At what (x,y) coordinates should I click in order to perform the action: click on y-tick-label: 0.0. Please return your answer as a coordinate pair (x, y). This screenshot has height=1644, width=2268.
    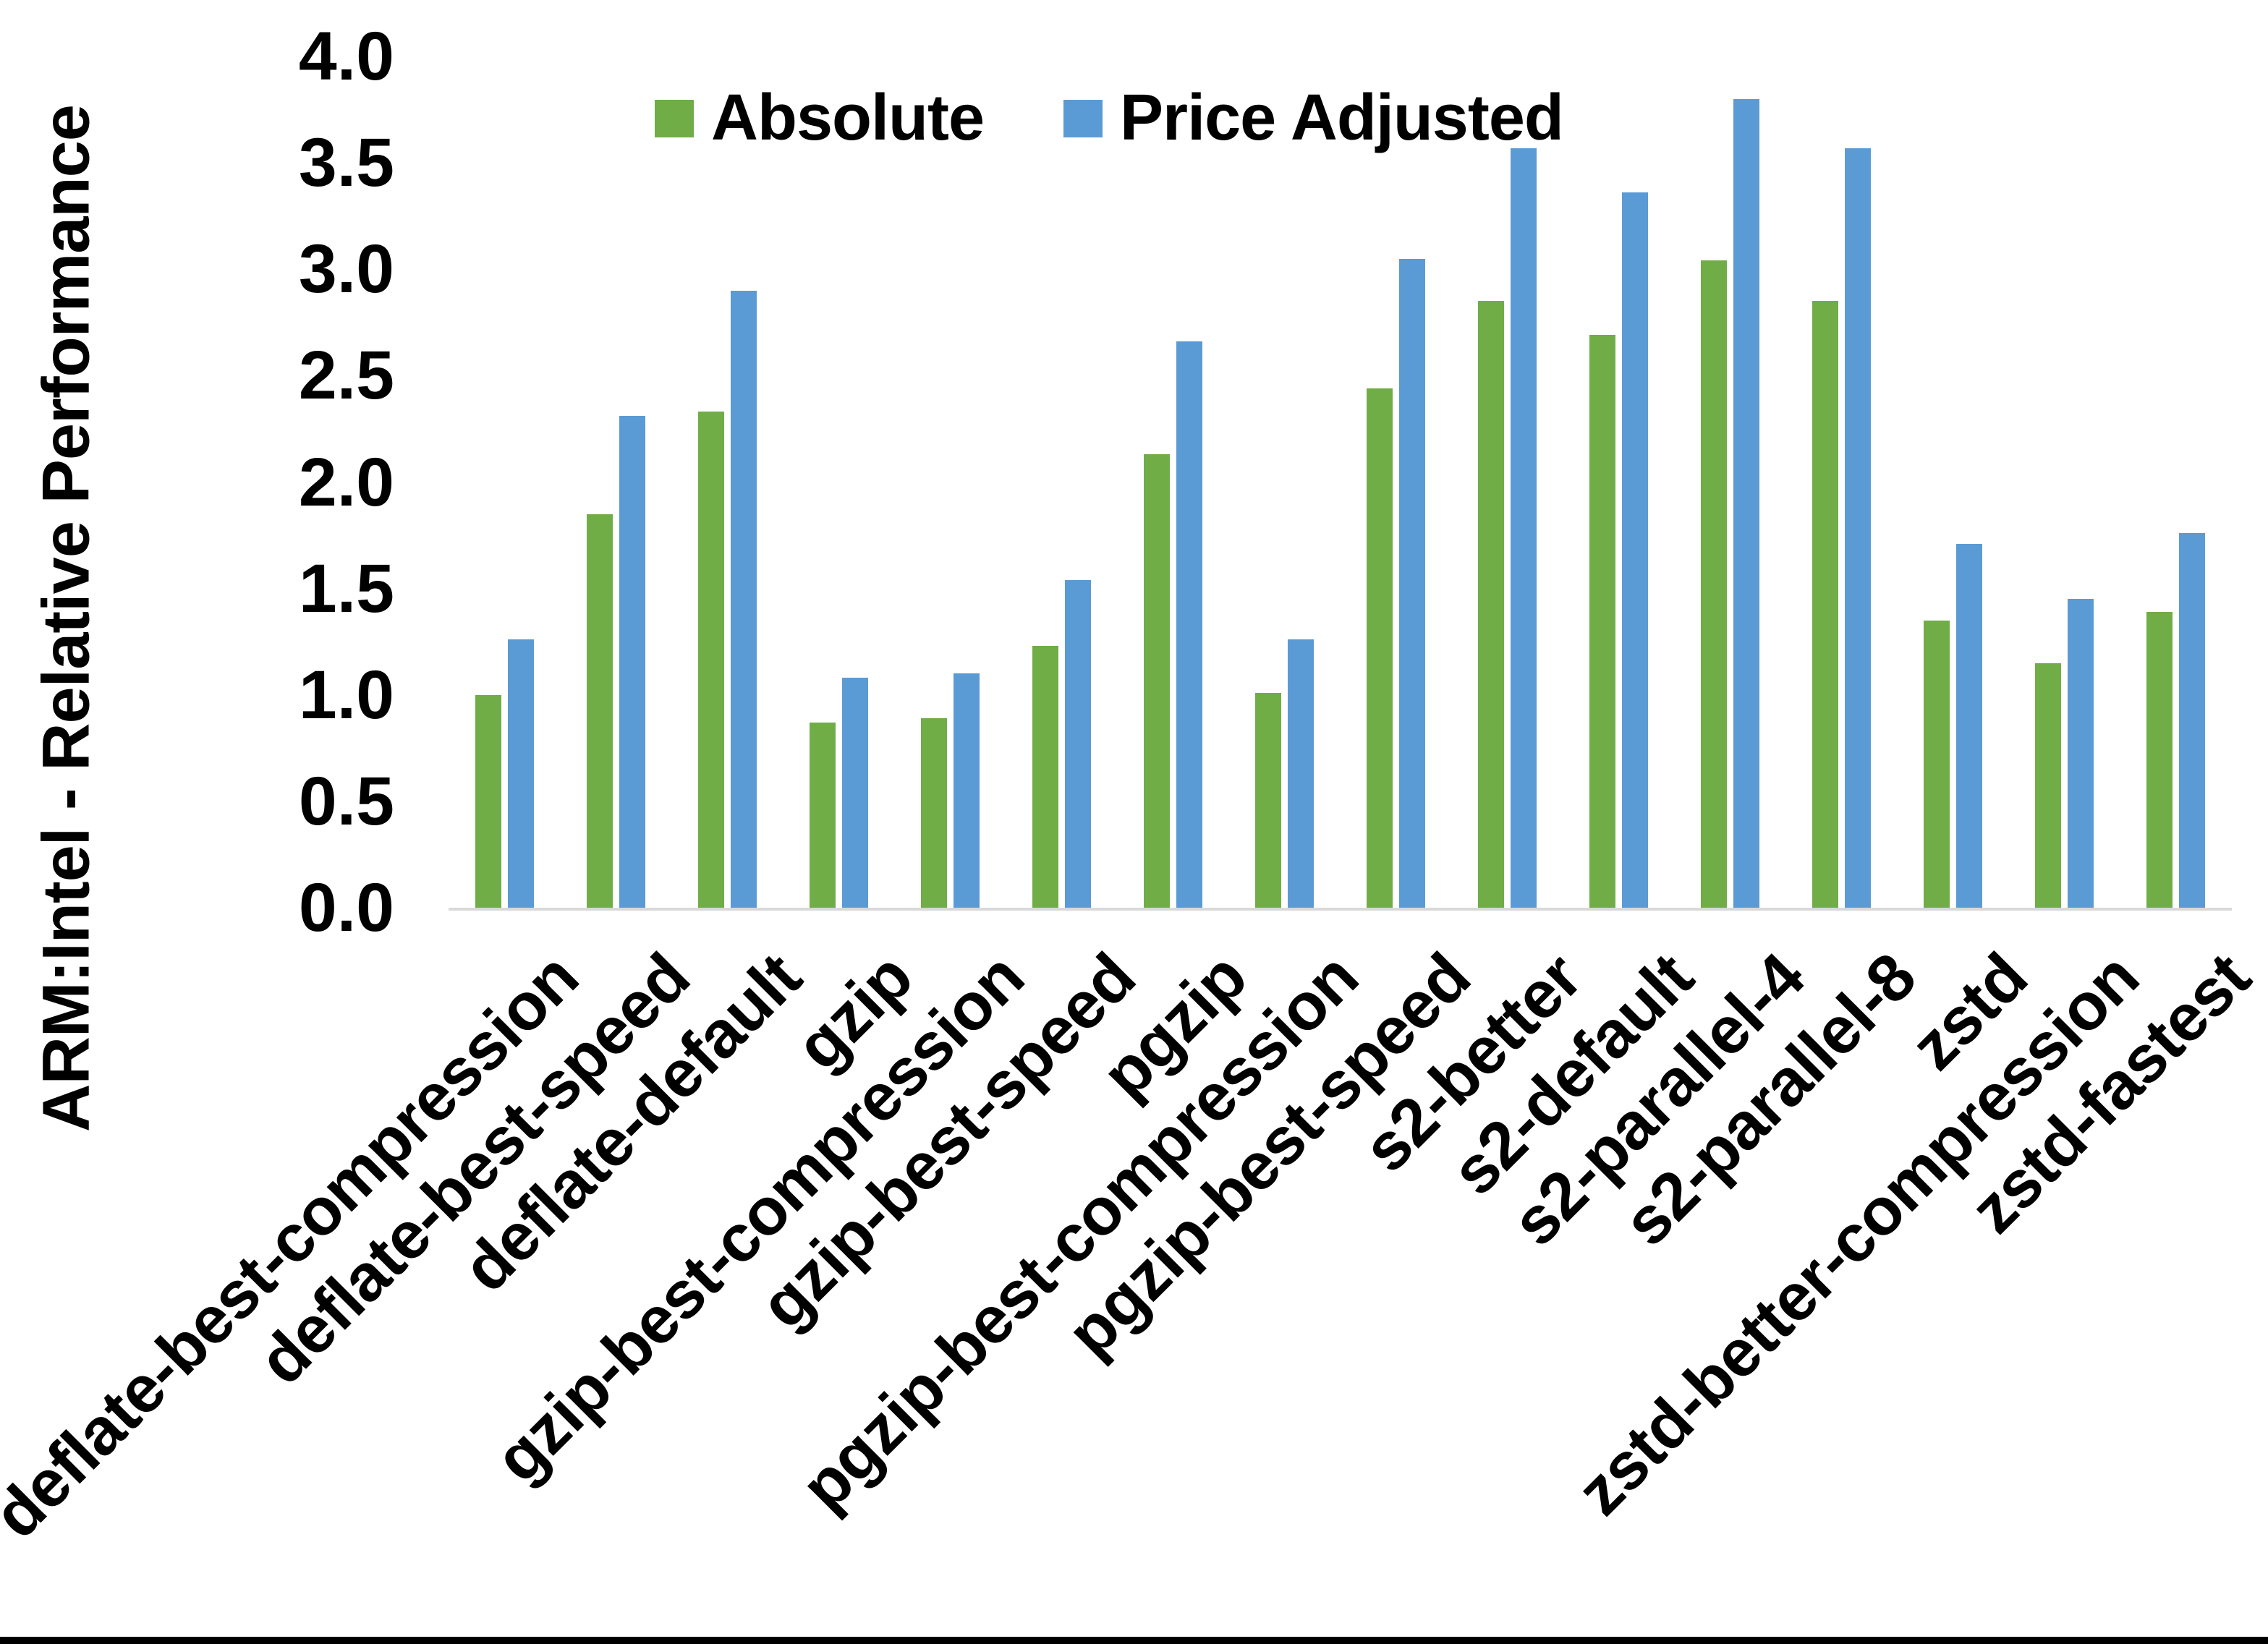
    Looking at the image, I should click on (346, 907).